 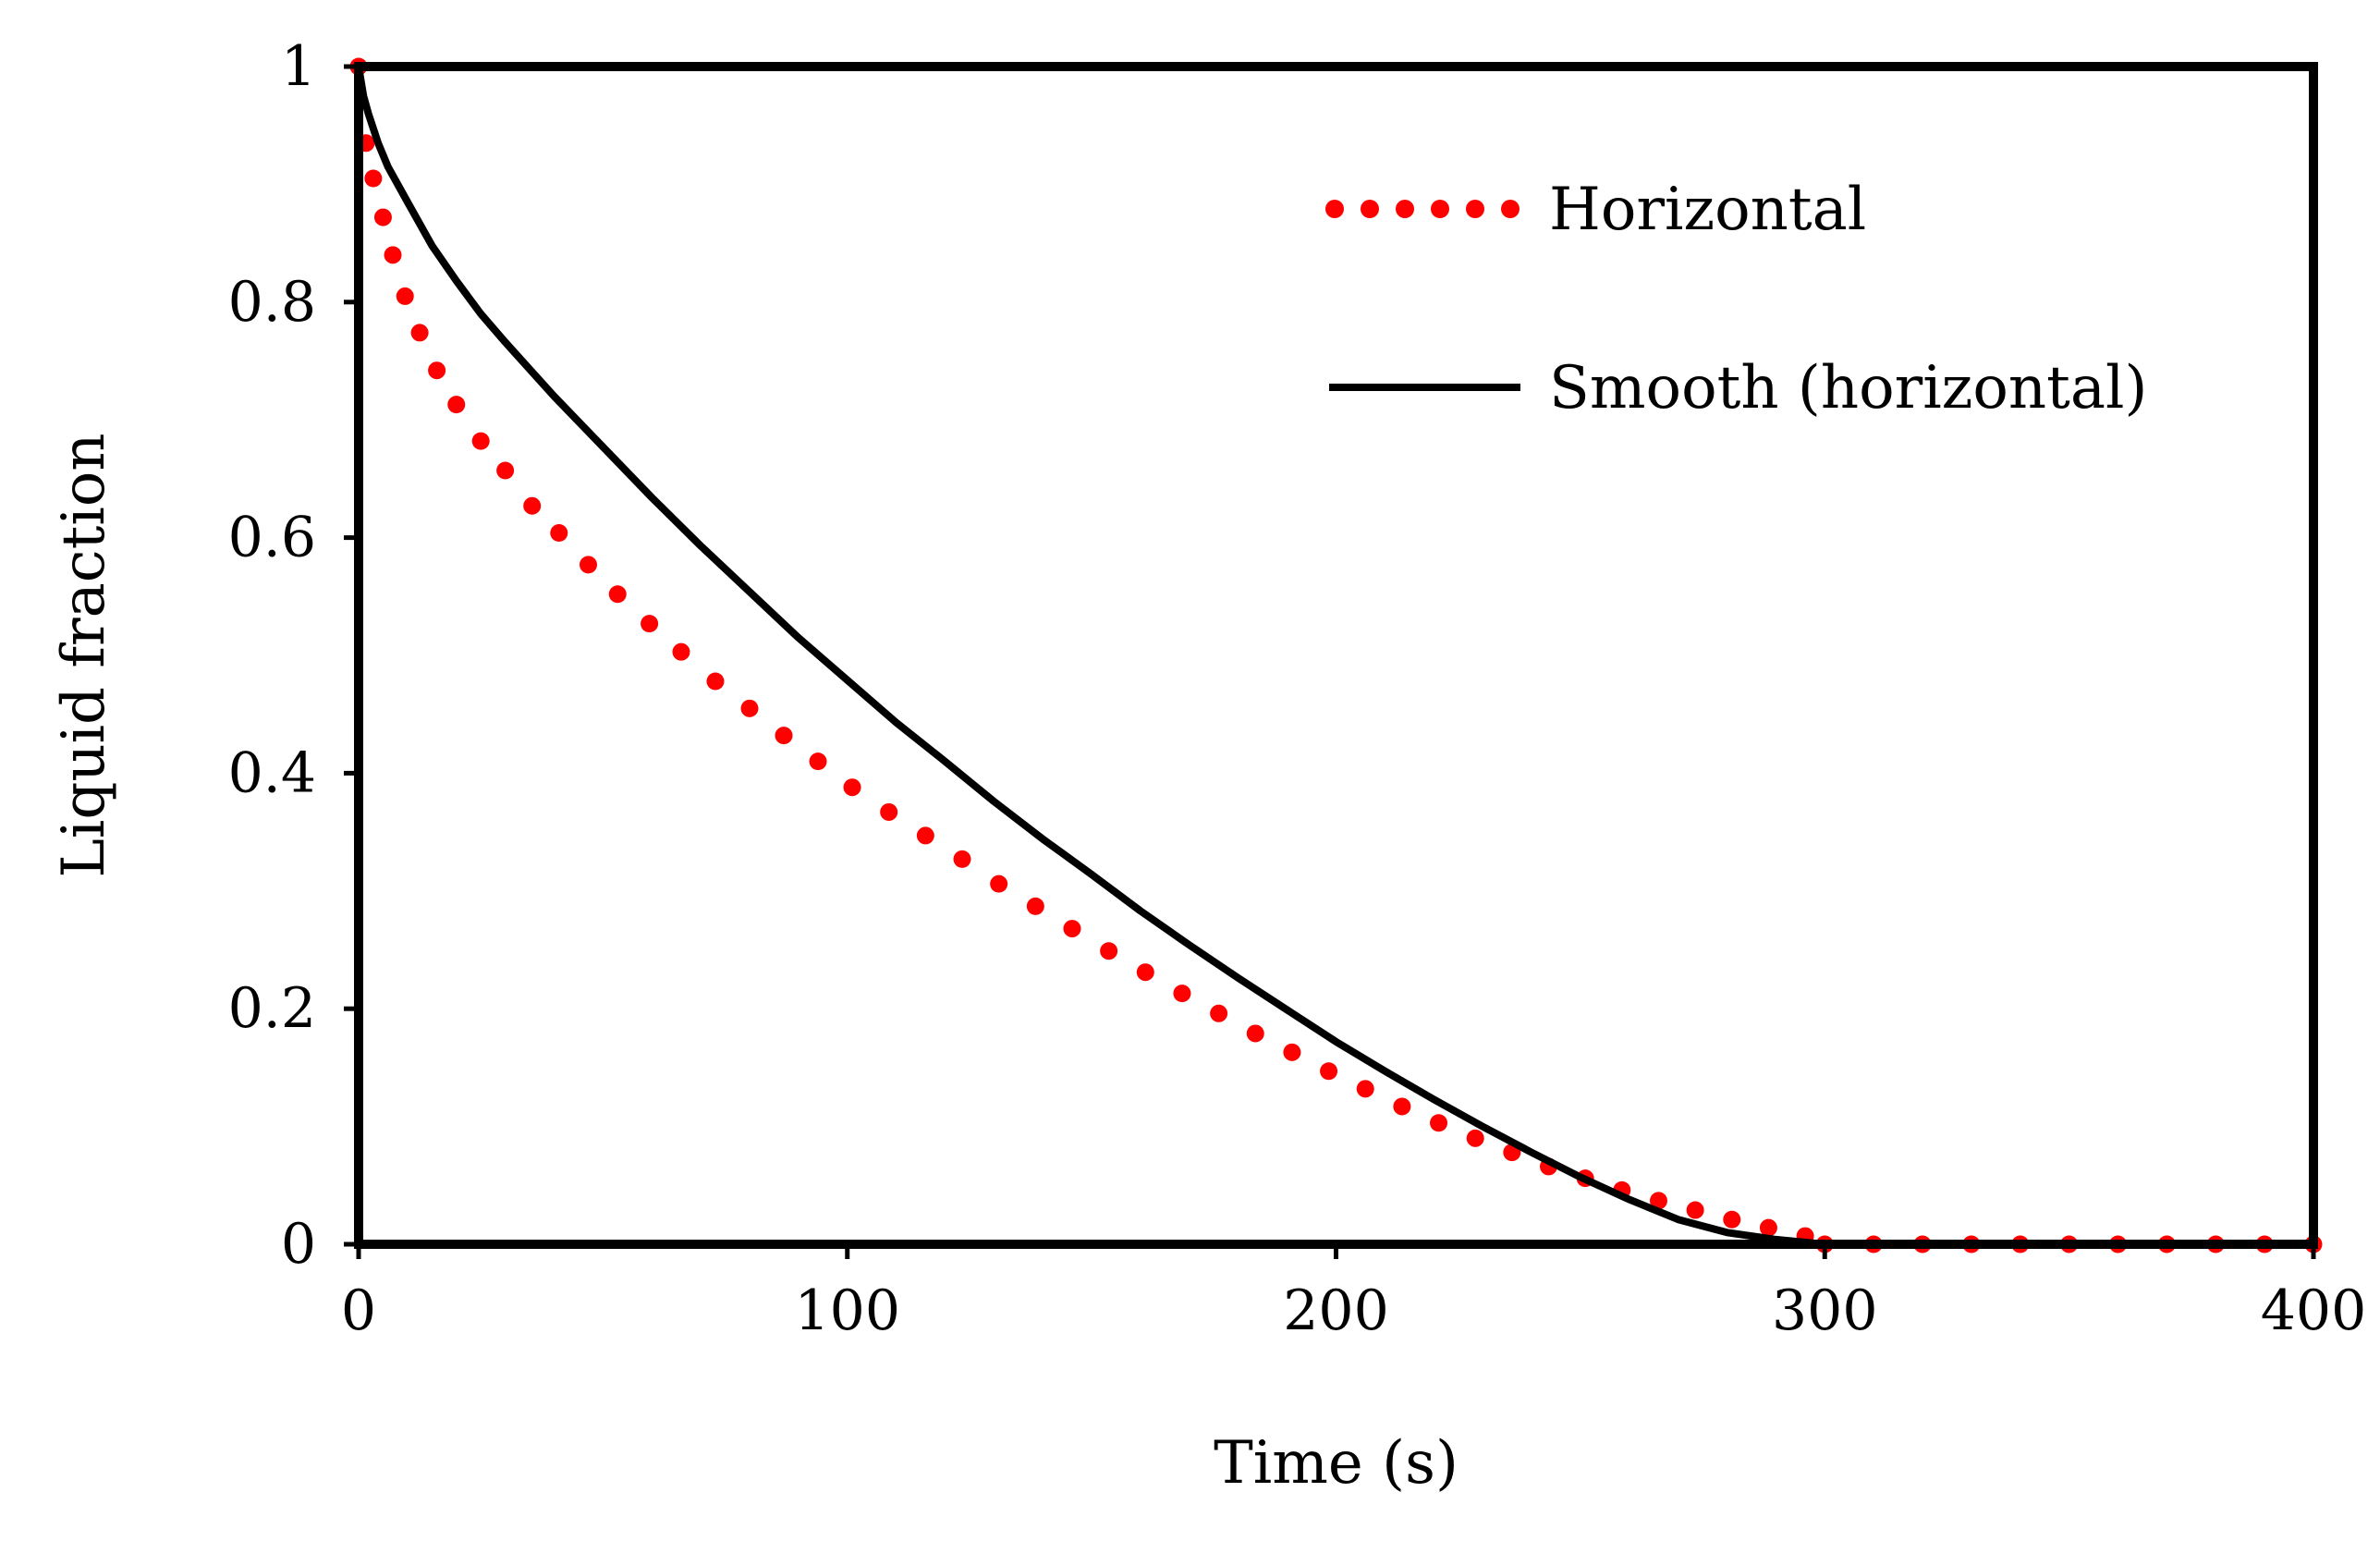 What do you see at coordinates (298, 66) in the screenshot?
I see `y-tick-label: 1` at bounding box center [298, 66].